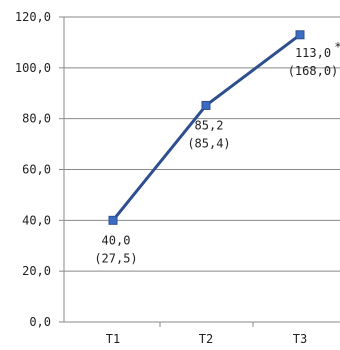 The height and width of the screenshot is (350, 340). What do you see at coordinates (300, 339) in the screenshot?
I see `x-tick-label: T3` at bounding box center [300, 339].